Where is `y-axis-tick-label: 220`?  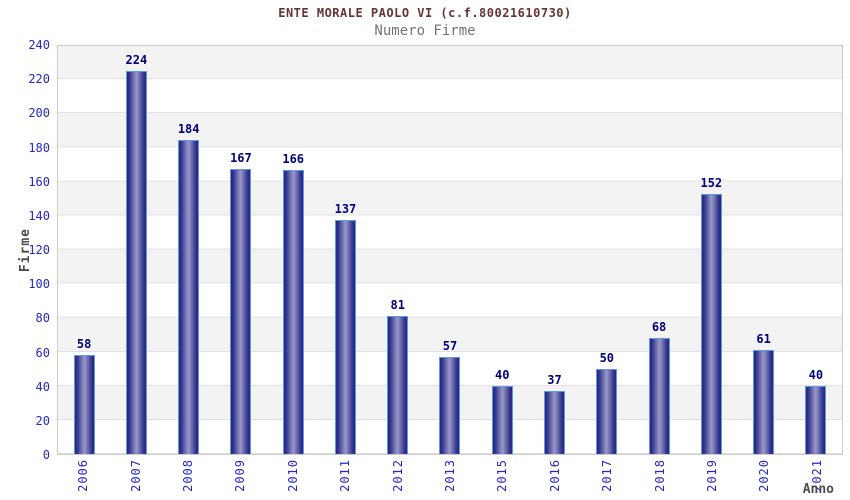
y-axis-tick-label: 220 is located at coordinates (39, 79).